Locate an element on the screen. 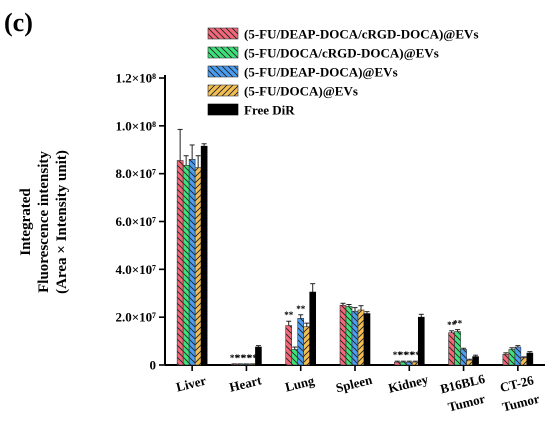  x-tick-label: Liver is located at coordinates (191, 384).